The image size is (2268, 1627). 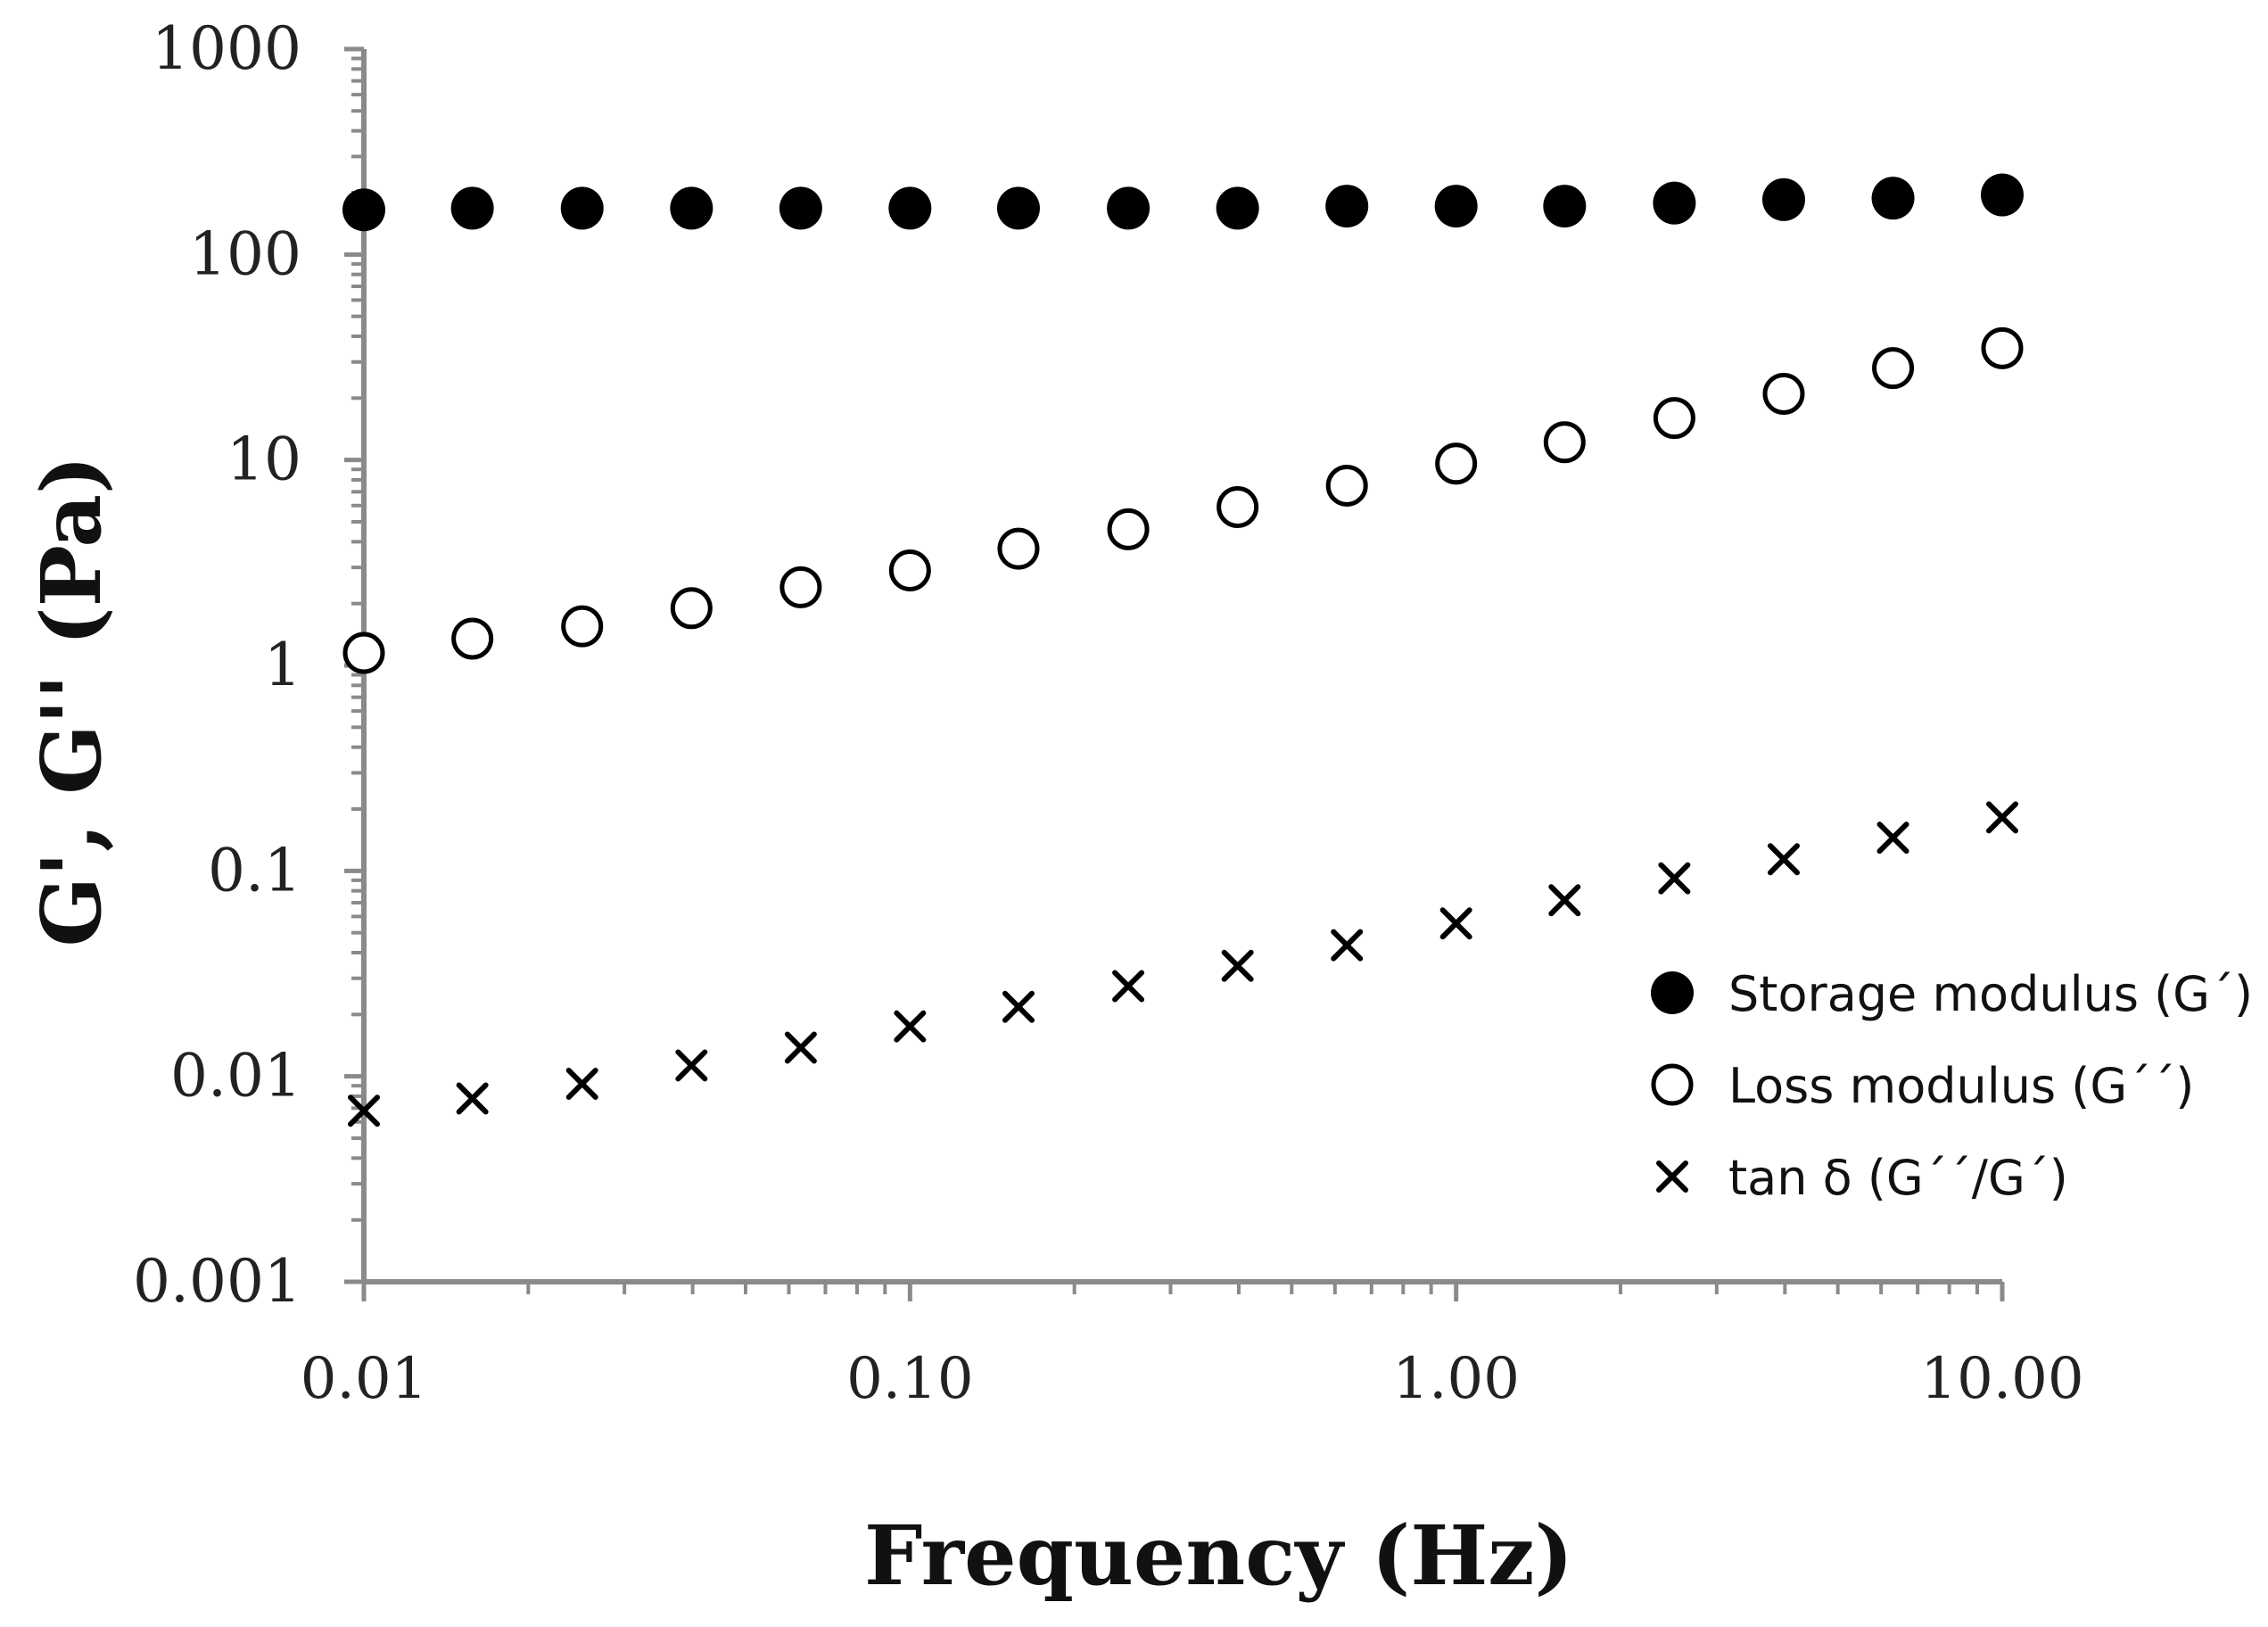 What do you see at coordinates (1961, 1086) in the screenshot?
I see `legend-label: Loss modulus (G´´)` at bounding box center [1961, 1086].